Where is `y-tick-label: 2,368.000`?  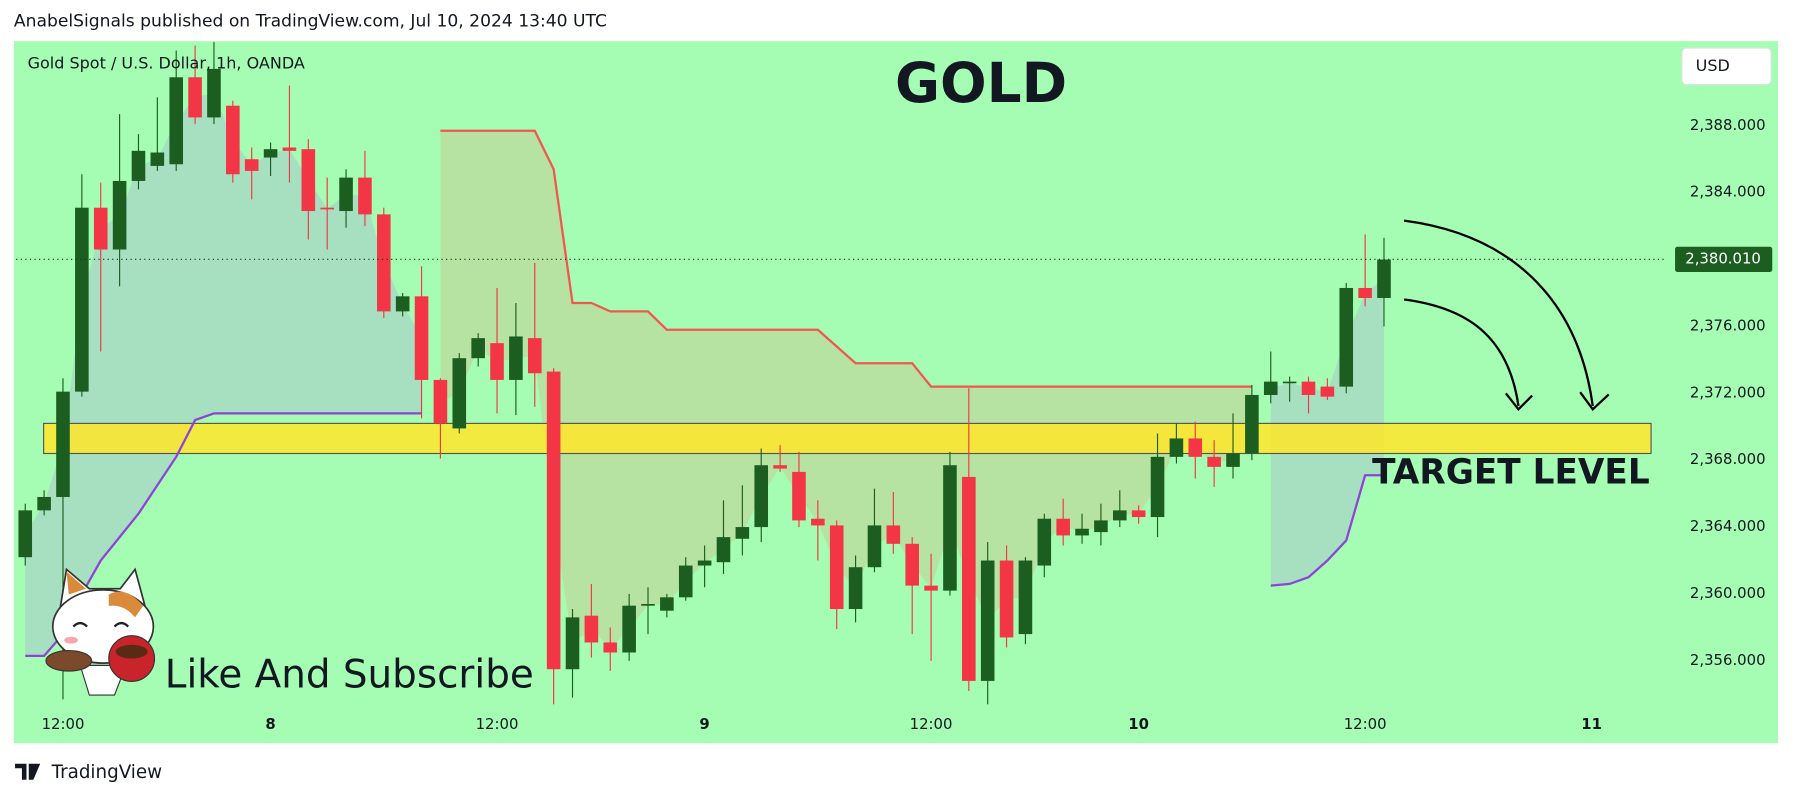
y-tick-label: 2,368.000 is located at coordinates (1728, 459).